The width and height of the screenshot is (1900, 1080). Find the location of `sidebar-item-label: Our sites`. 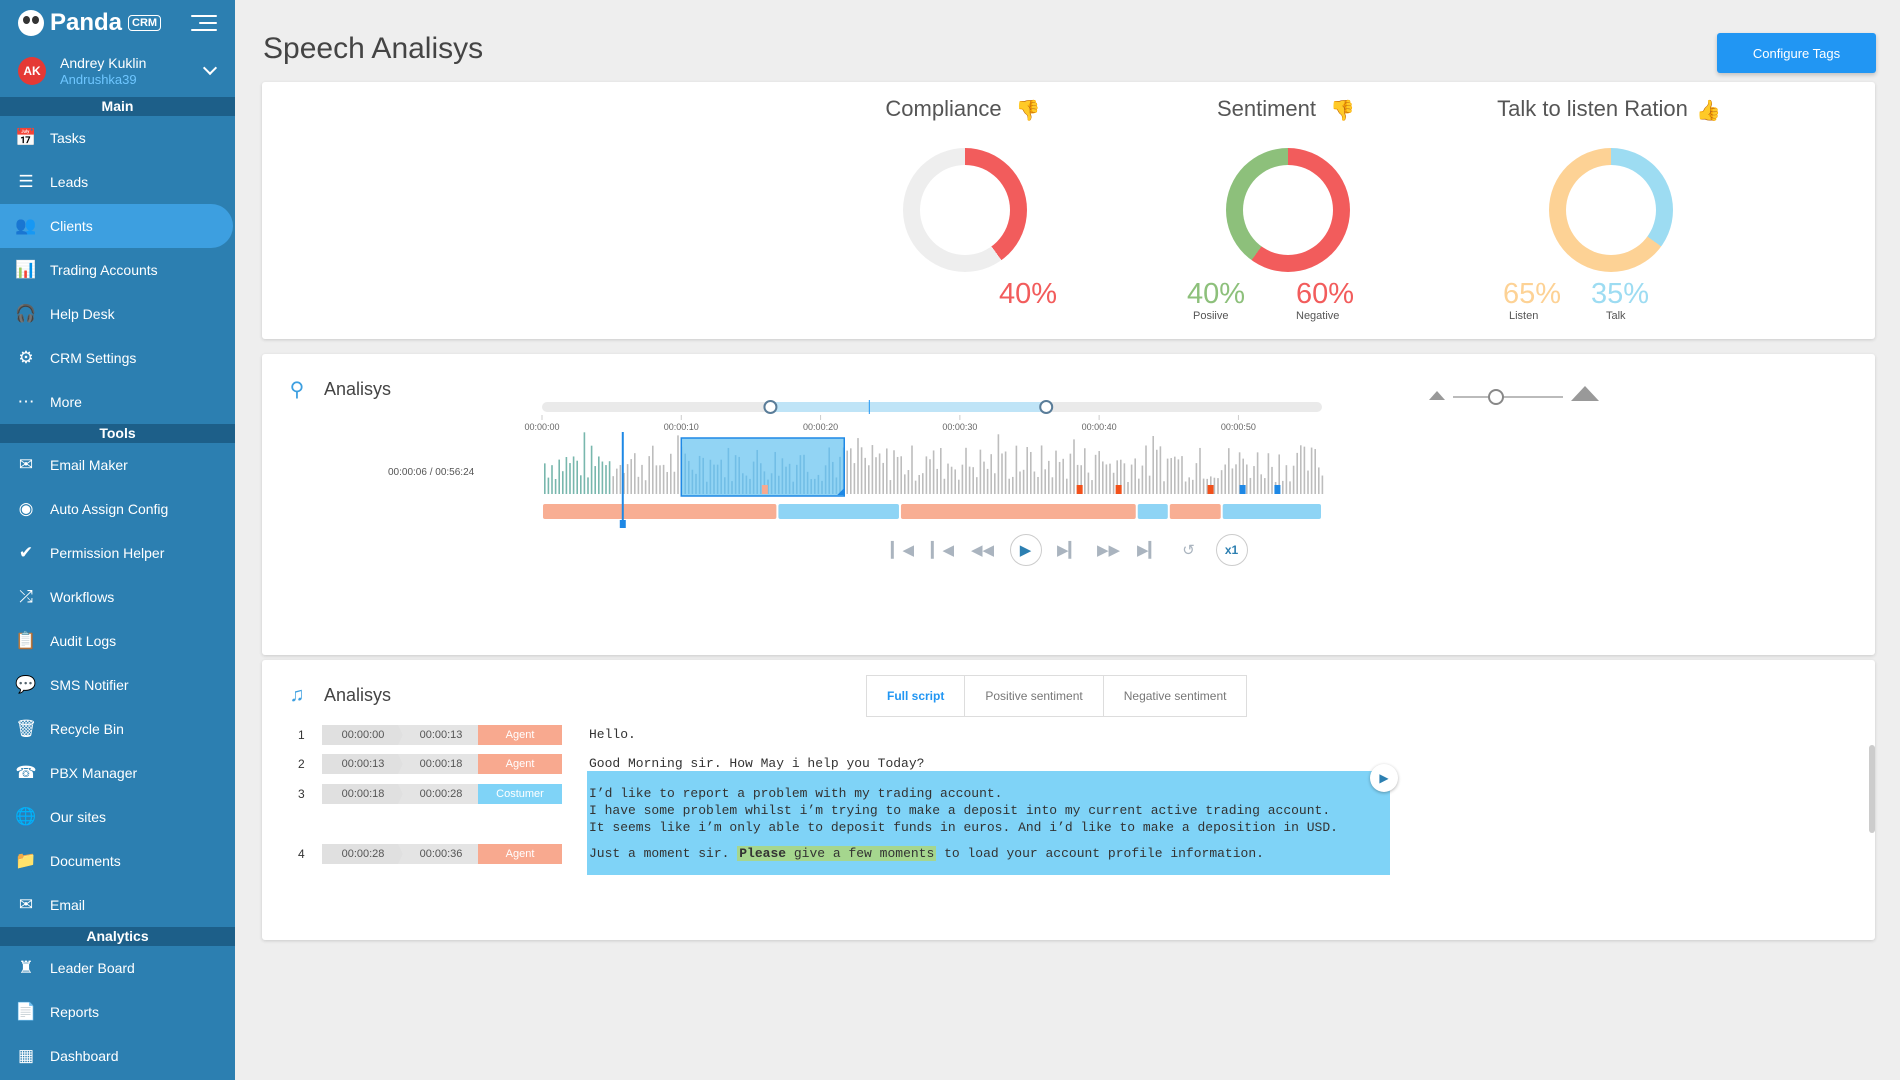

sidebar-item-label: Our sites is located at coordinates (78, 817).